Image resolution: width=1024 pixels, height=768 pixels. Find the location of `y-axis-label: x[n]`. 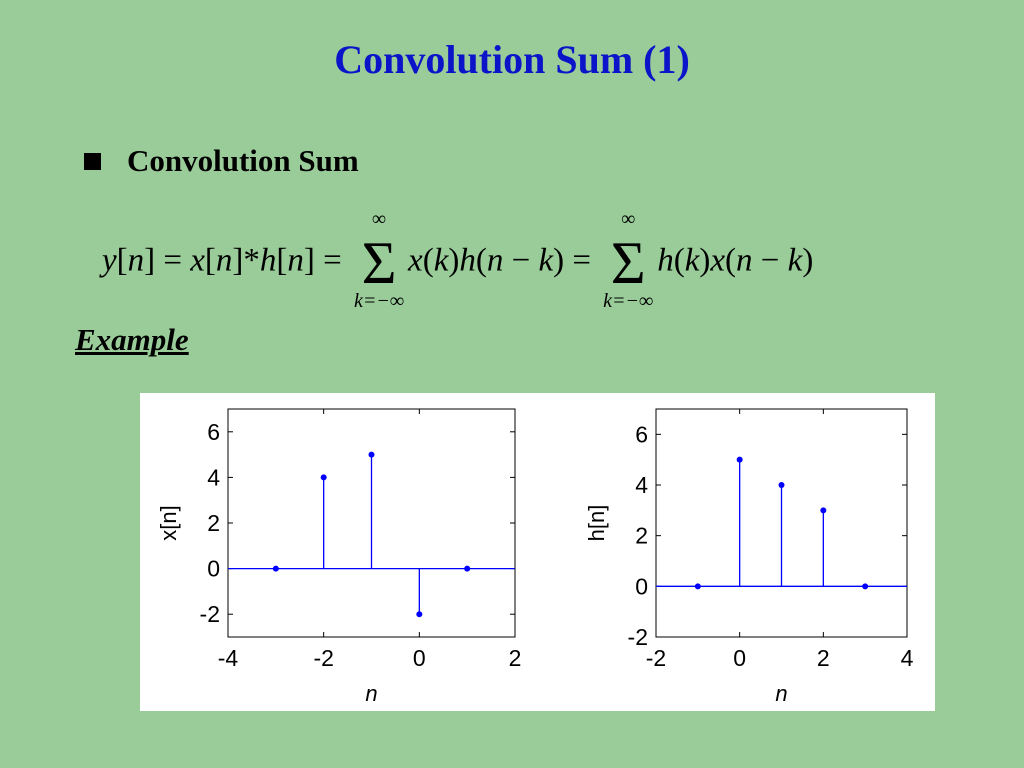

y-axis-label: x[n] is located at coordinates (168, 522).